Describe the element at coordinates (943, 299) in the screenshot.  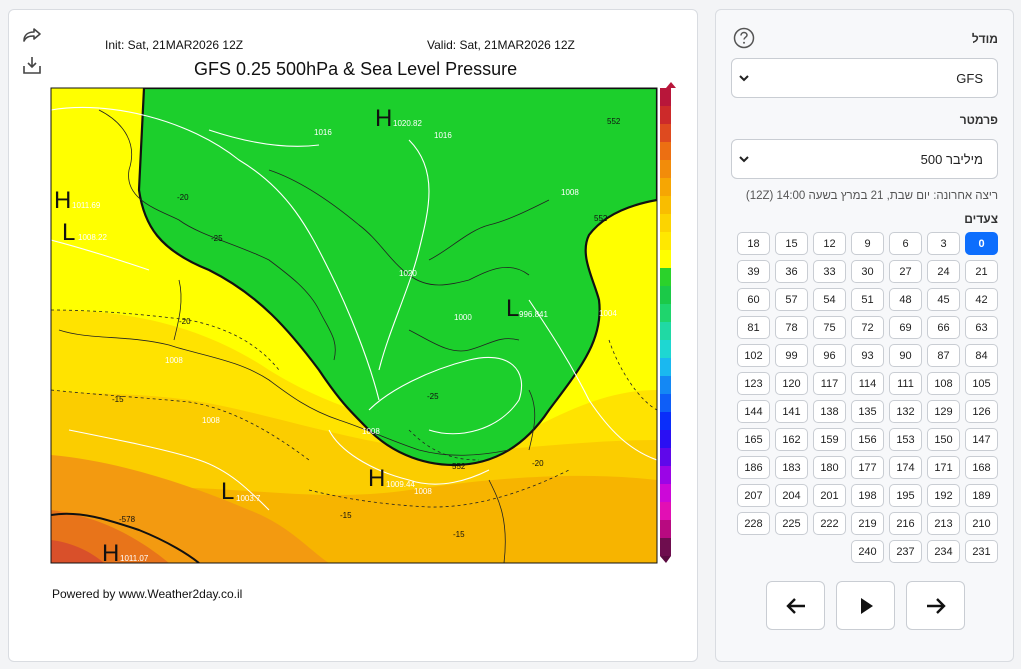
I see `step-button-45: 45` at that location.